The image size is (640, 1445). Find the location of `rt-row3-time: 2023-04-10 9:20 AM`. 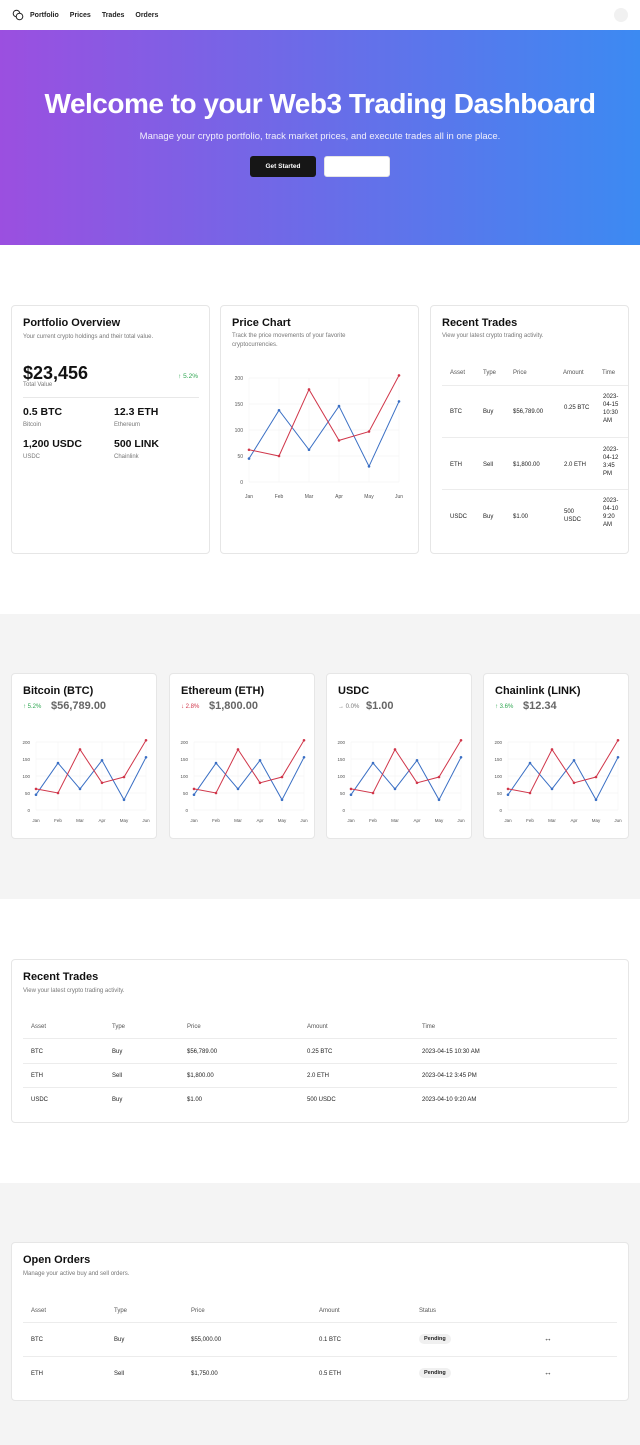

rt-row3-time: 2023-04-10 9:20 AM is located at coordinates (449, 1100).